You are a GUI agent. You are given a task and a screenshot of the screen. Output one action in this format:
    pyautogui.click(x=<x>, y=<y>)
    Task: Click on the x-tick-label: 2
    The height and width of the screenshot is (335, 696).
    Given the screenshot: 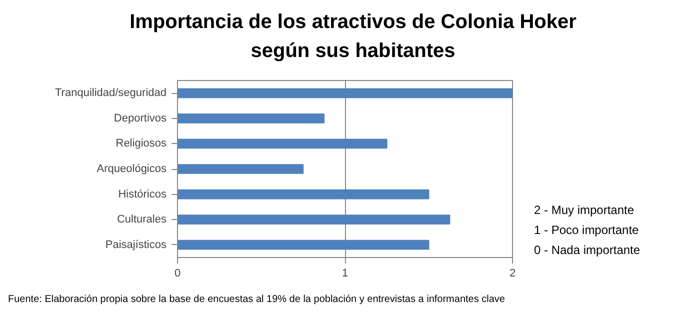 What is the action you would take?
    pyautogui.click(x=512, y=274)
    